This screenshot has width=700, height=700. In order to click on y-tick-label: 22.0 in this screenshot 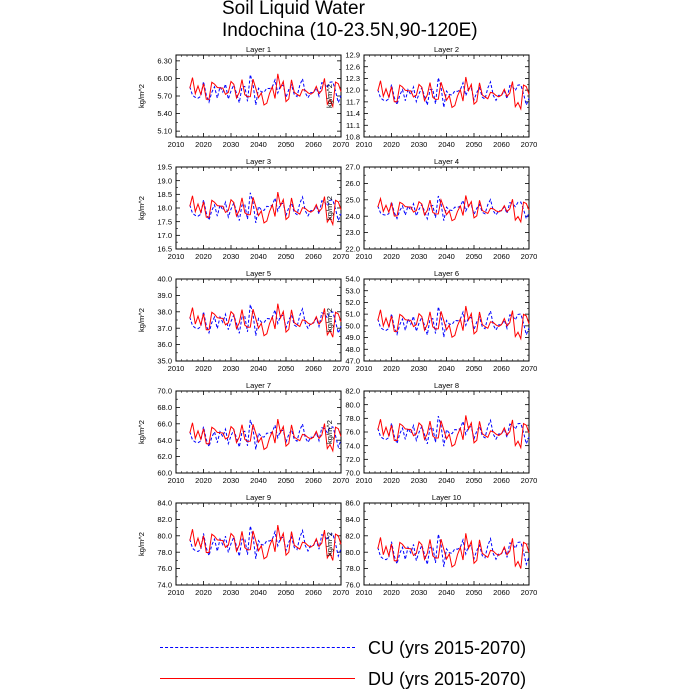, I will do `click(352, 249)`.